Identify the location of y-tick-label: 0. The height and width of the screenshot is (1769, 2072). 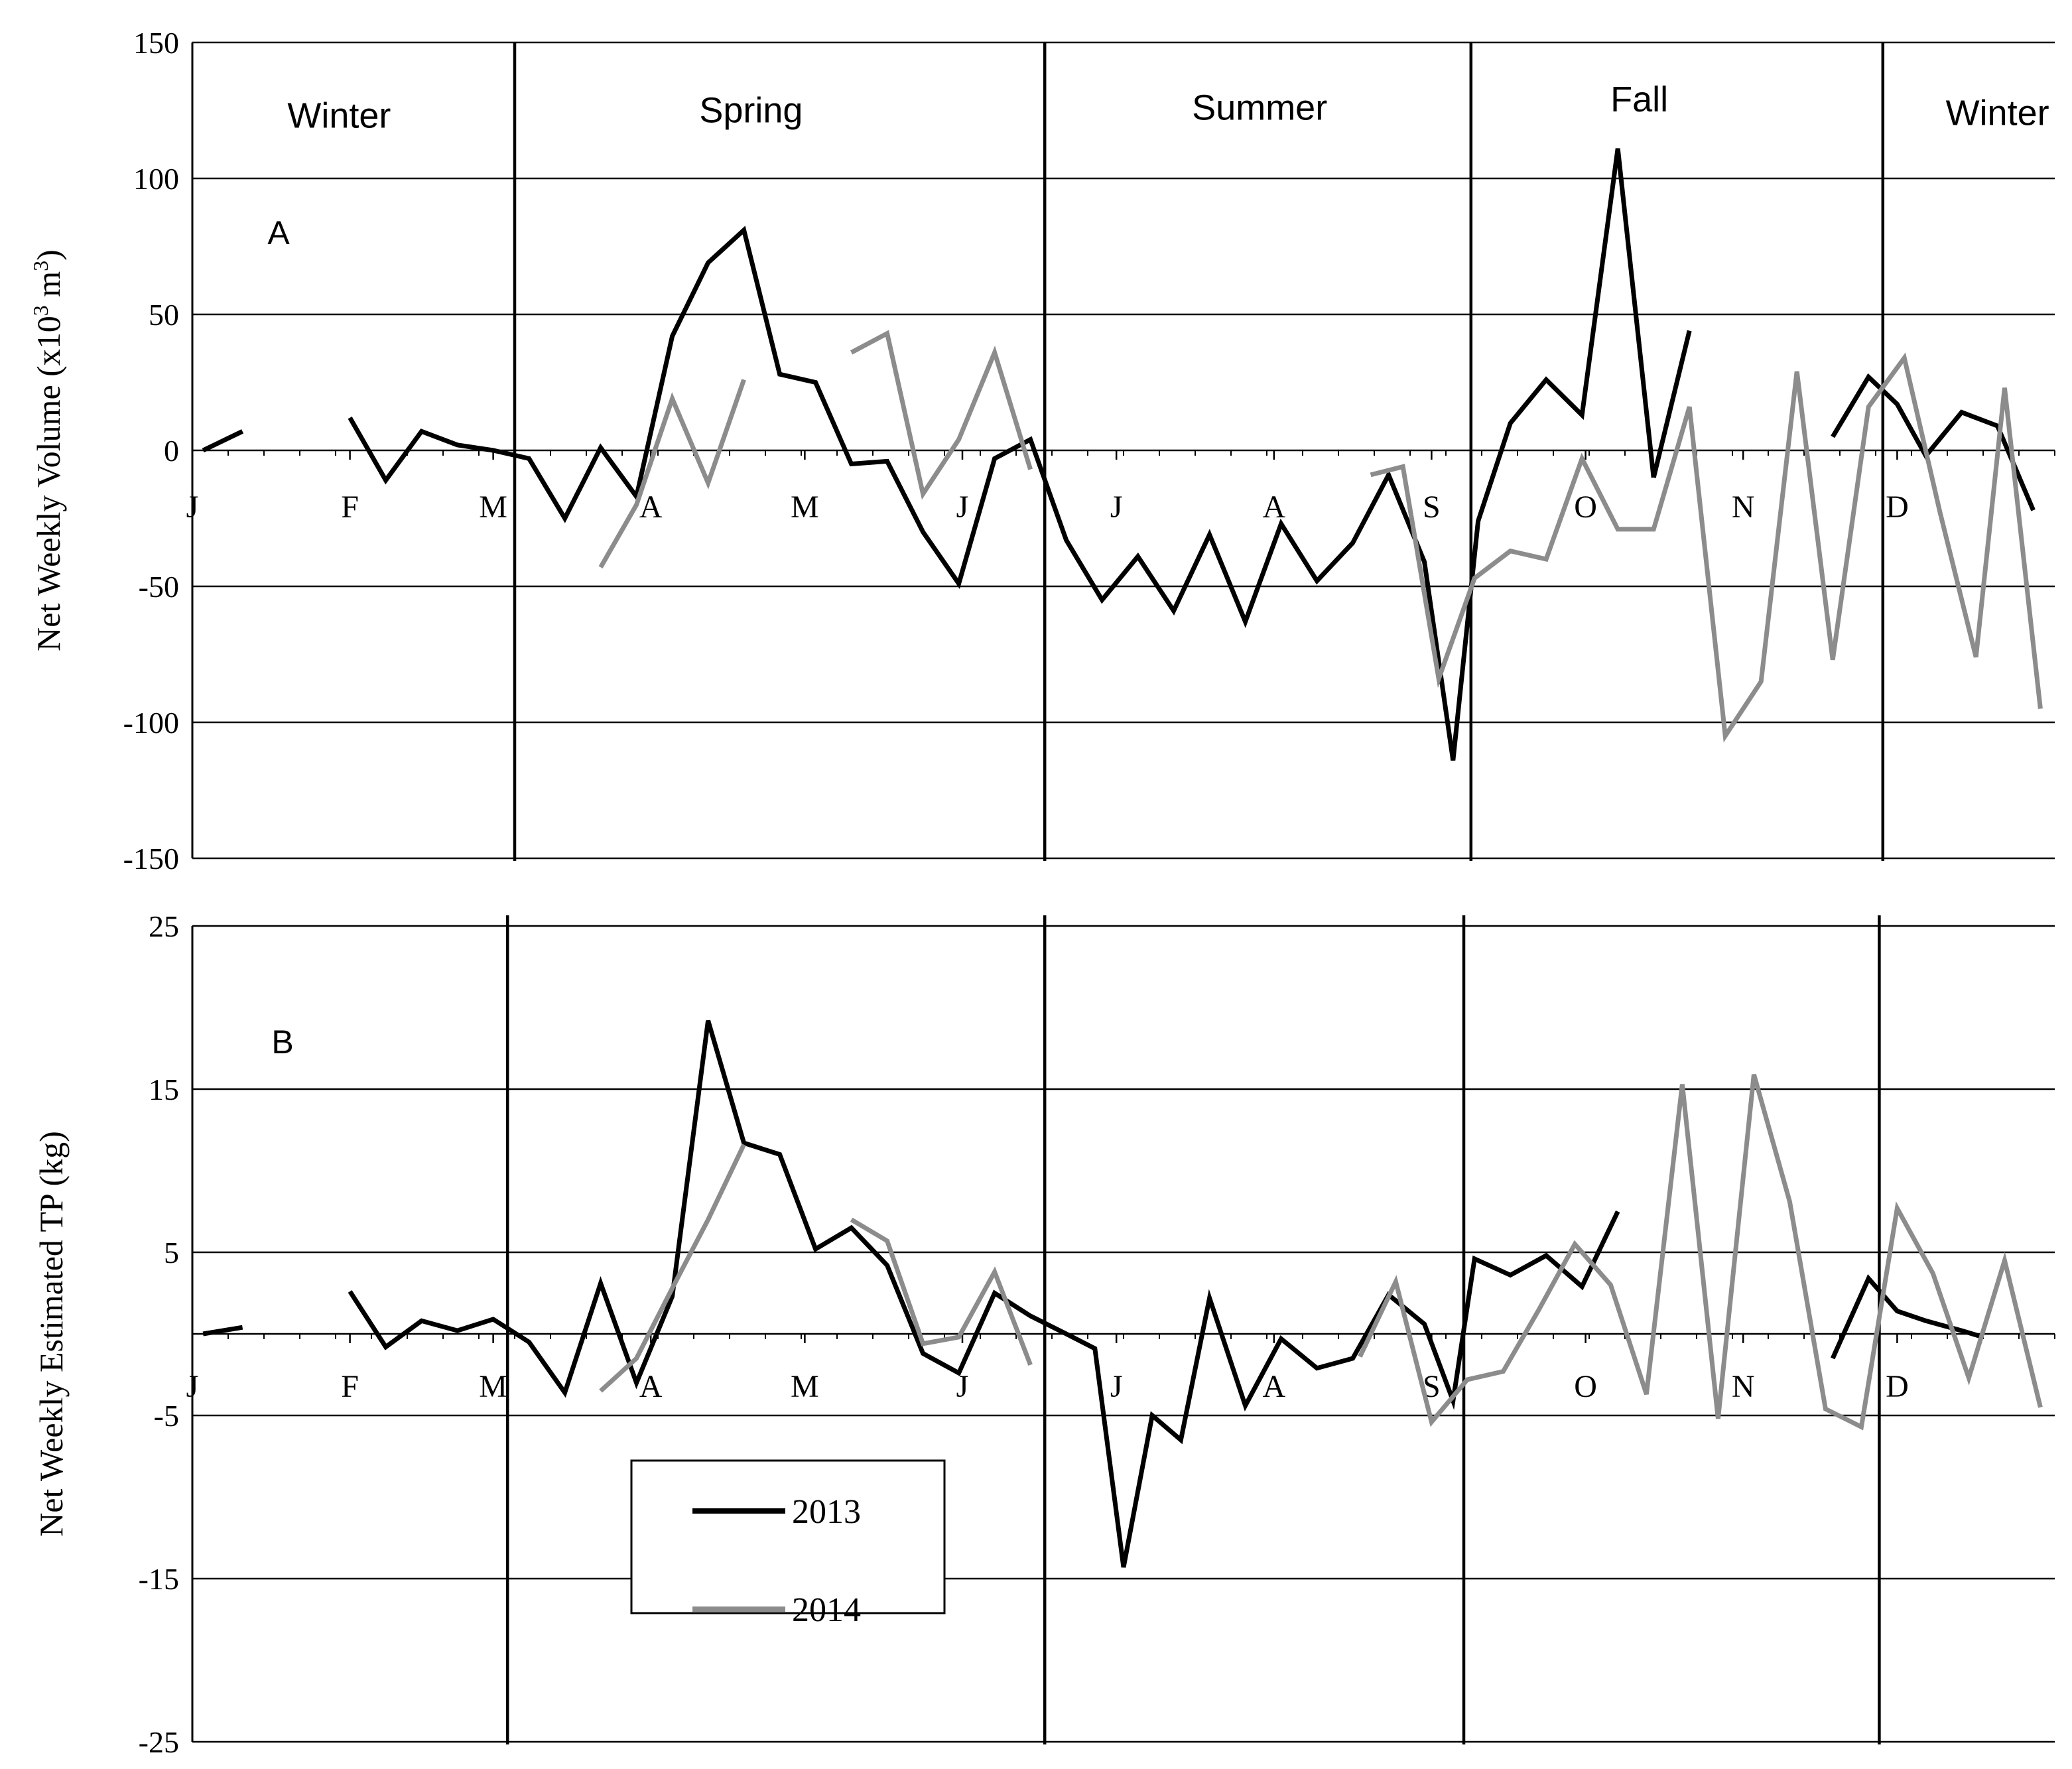
(171, 451).